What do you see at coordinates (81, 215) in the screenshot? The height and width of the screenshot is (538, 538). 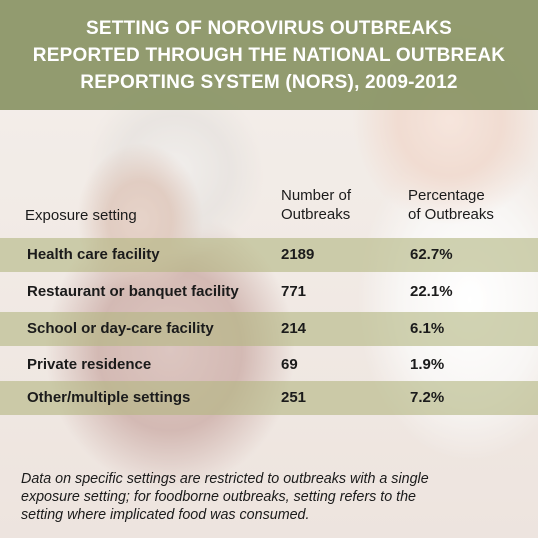 I see `column-header-exposure: Exposure setting` at bounding box center [81, 215].